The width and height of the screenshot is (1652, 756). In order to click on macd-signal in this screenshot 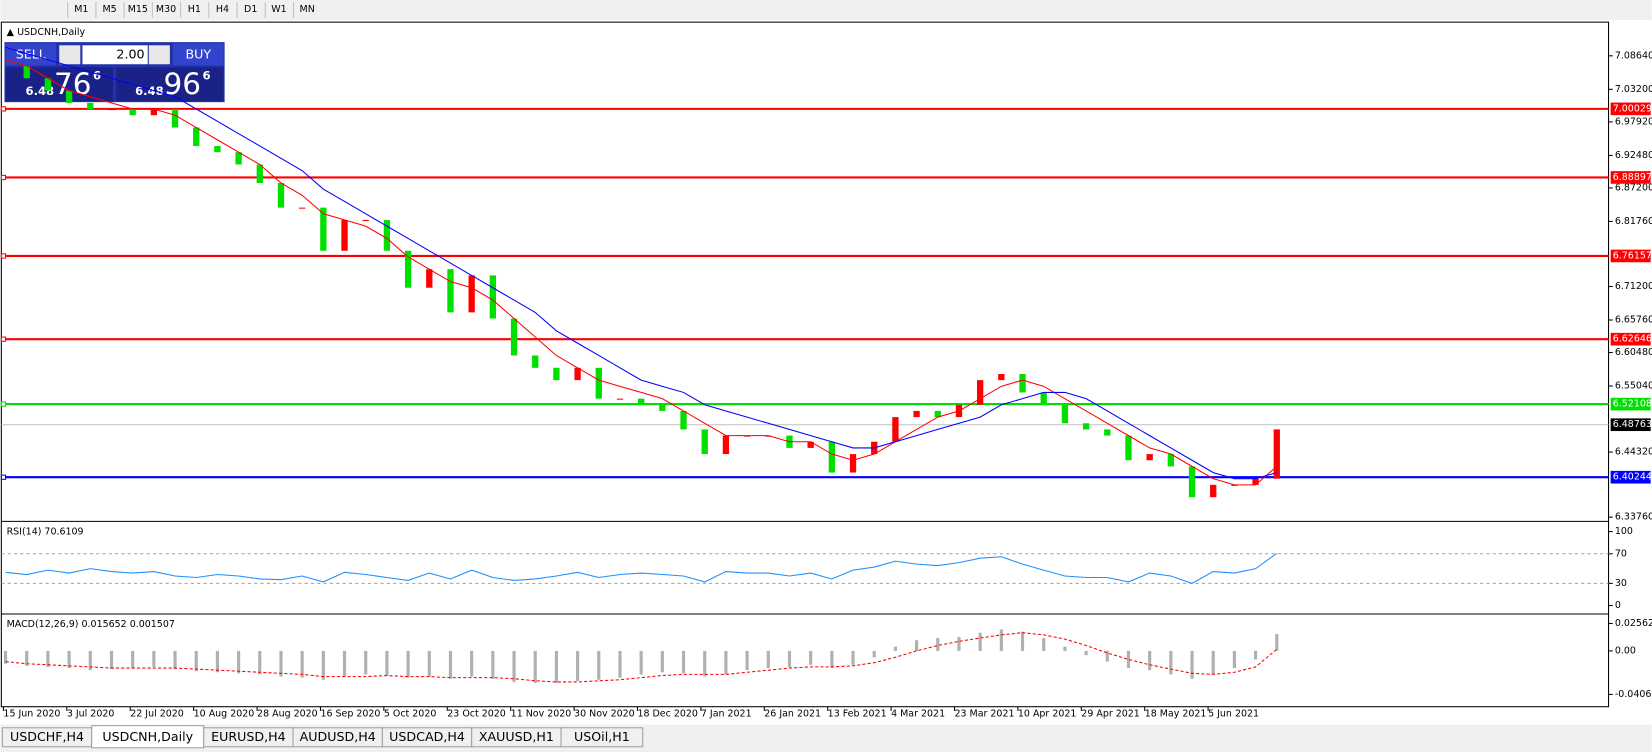, I will do `click(641, 657)`.